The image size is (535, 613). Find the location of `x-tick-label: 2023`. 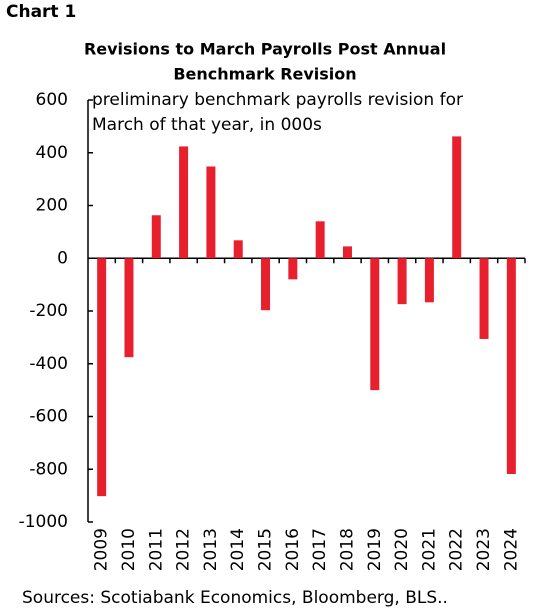

x-tick-label: 2023 is located at coordinates (484, 549).